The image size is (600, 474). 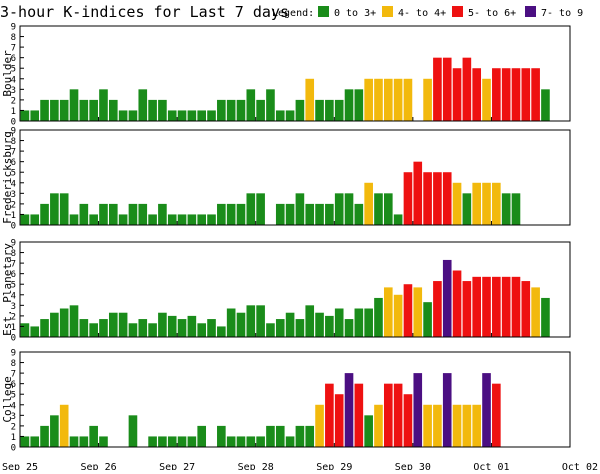 I want to click on y-tick-p3-5: 5, so click(x=13, y=286).